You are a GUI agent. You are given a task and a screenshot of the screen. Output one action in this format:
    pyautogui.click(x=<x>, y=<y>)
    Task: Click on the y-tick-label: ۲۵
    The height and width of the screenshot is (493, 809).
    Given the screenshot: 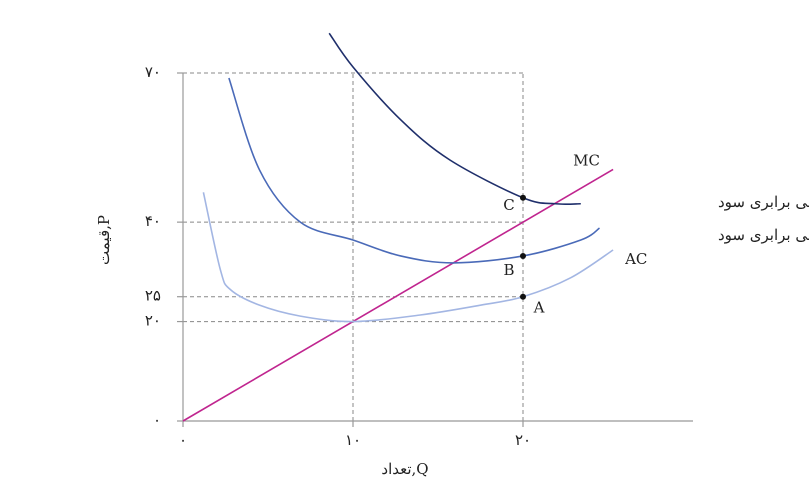 What is the action you would take?
    pyautogui.click(x=153, y=296)
    